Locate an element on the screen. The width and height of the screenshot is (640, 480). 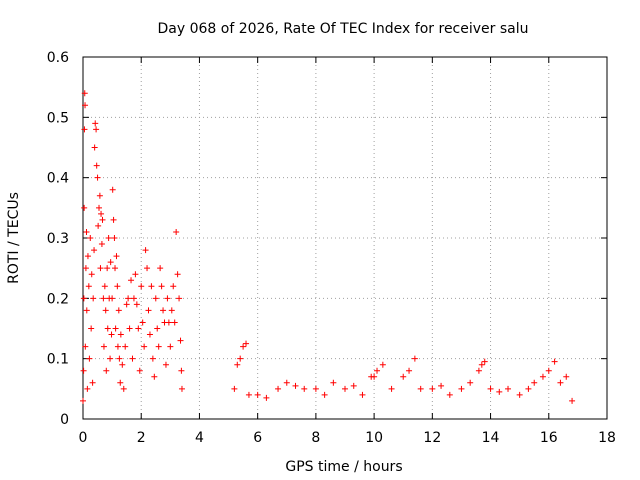
x-tick-label: 14 is located at coordinates (491, 438).